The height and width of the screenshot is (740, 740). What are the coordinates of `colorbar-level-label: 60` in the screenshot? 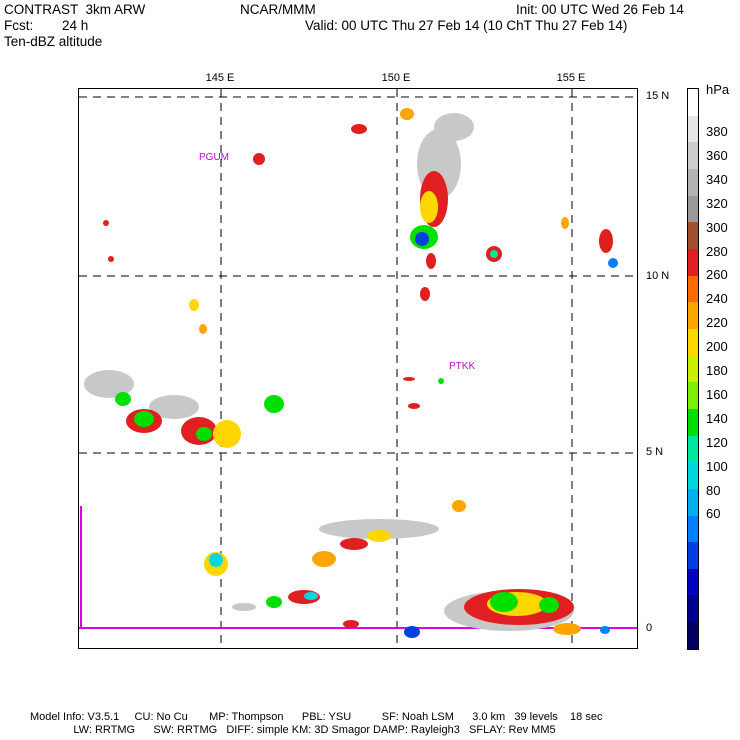 It's located at (713, 514).